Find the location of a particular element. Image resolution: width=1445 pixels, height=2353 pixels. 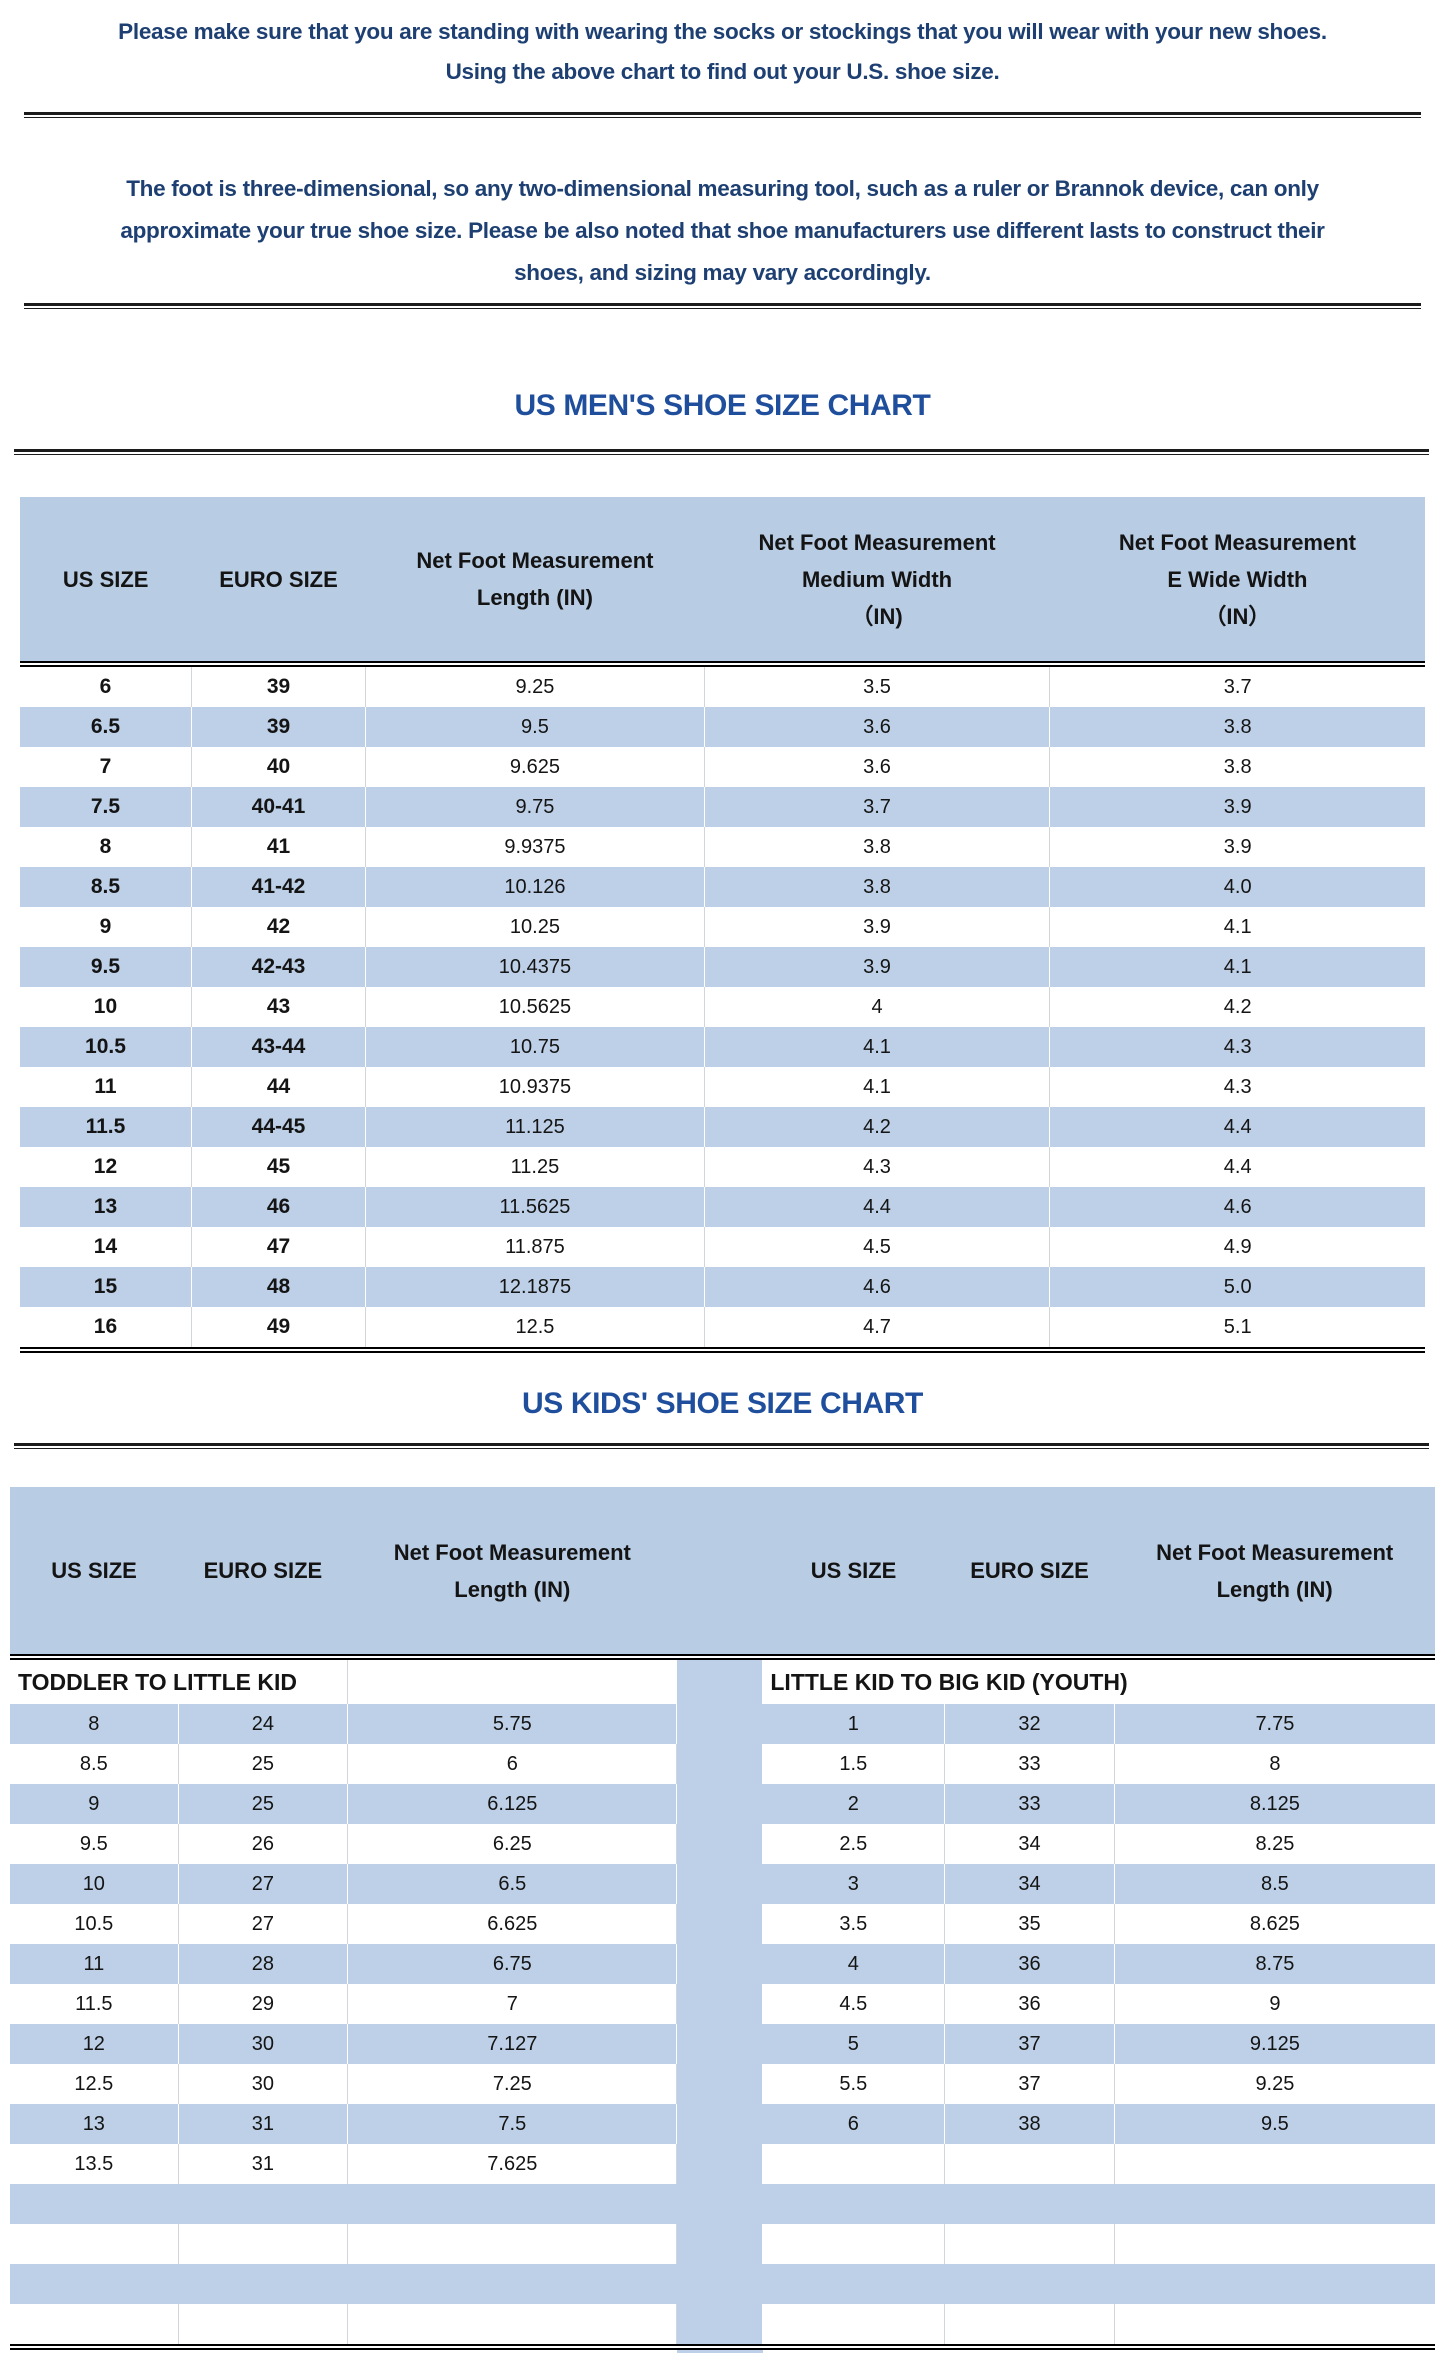

table-cell: 9.25 is located at coordinates (535, 685).